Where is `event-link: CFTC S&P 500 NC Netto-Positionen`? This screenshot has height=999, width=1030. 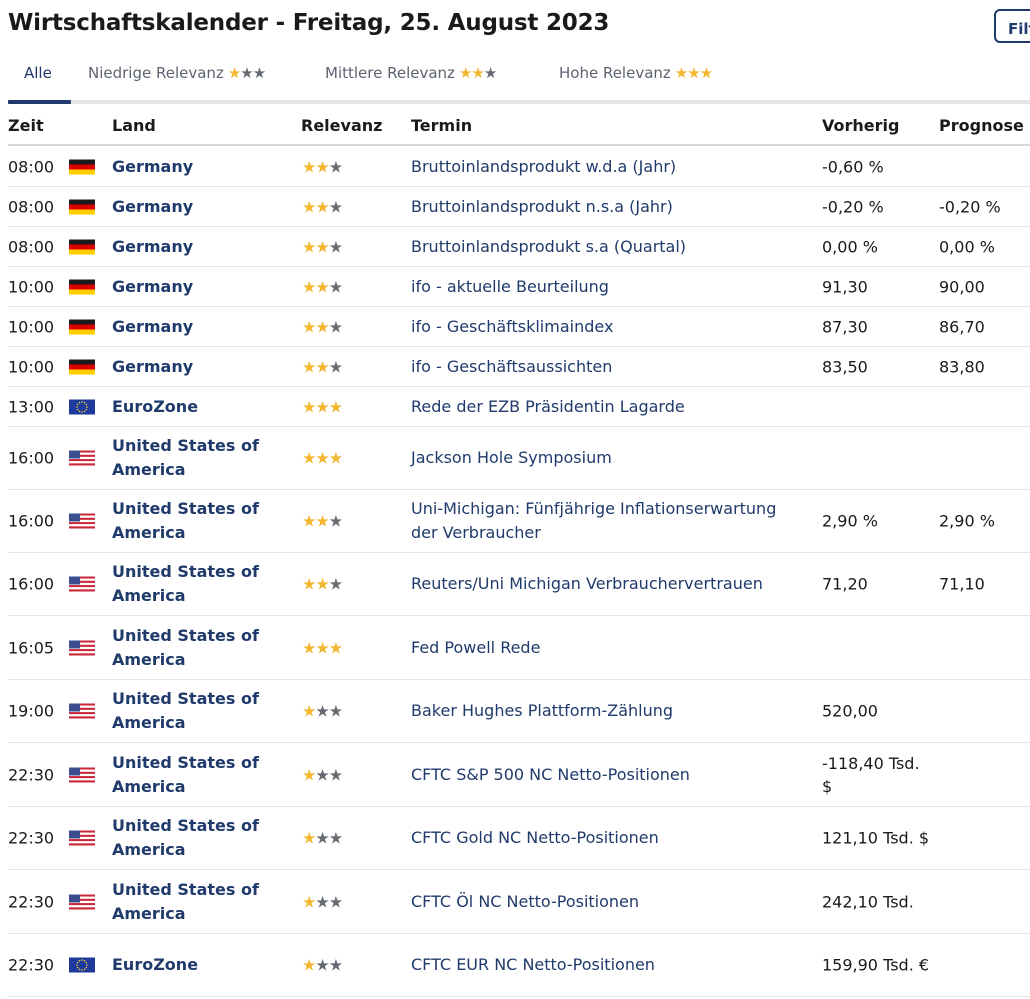
event-link: CFTC S&P 500 NC Netto-Positionen is located at coordinates (550, 774).